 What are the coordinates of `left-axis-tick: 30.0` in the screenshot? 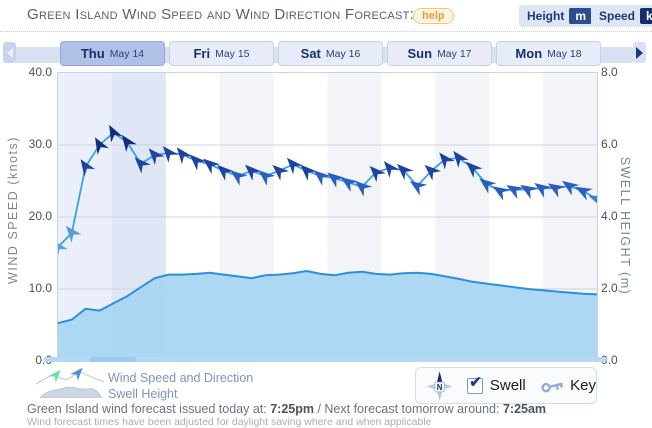 It's located at (40, 144).